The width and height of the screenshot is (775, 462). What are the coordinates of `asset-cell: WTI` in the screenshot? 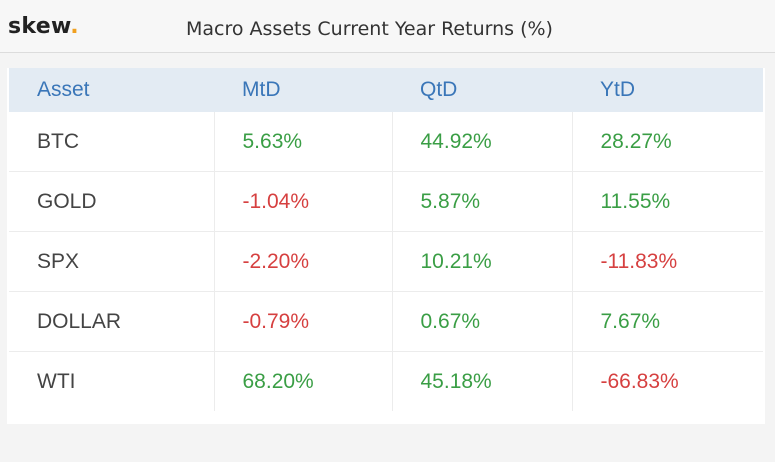 It's located at (56, 381).